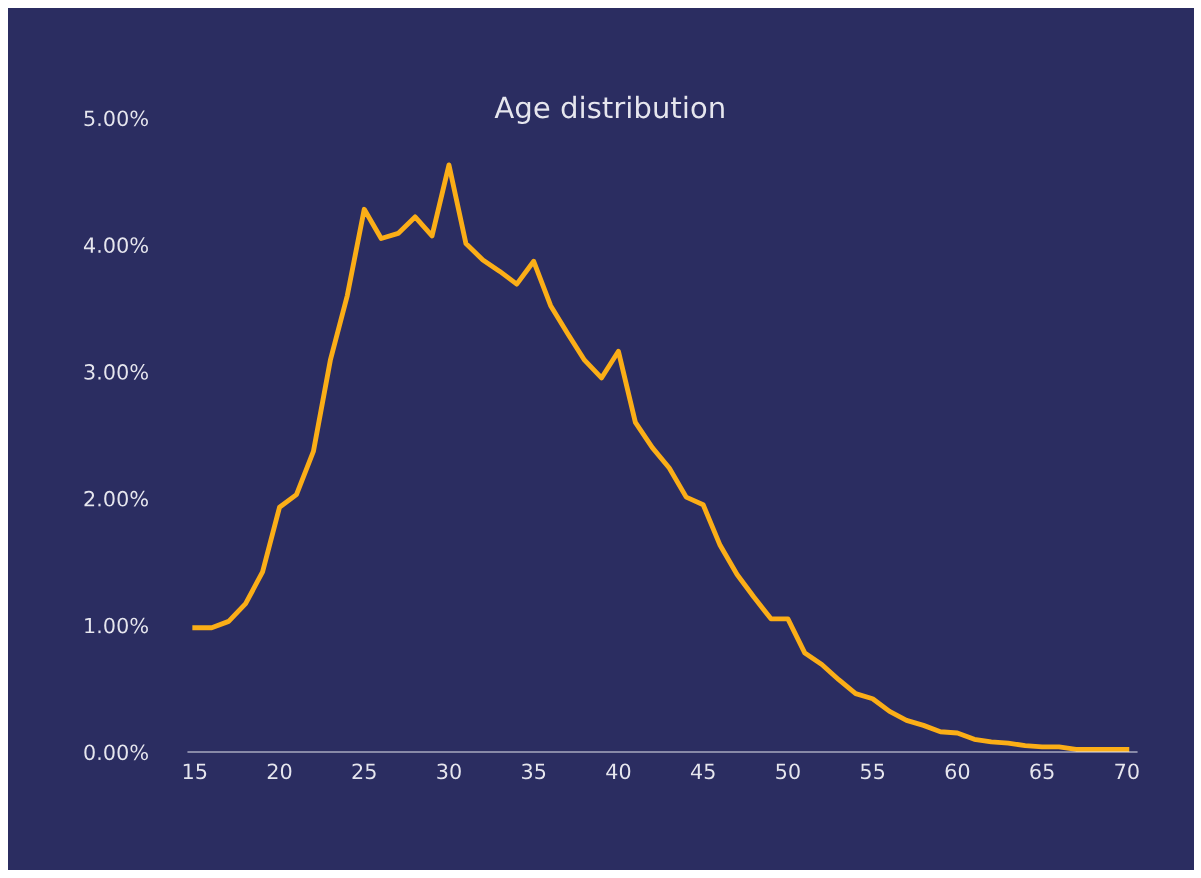 The width and height of the screenshot is (1201, 878). What do you see at coordinates (195, 771) in the screenshot?
I see `x-tick-label: 15` at bounding box center [195, 771].